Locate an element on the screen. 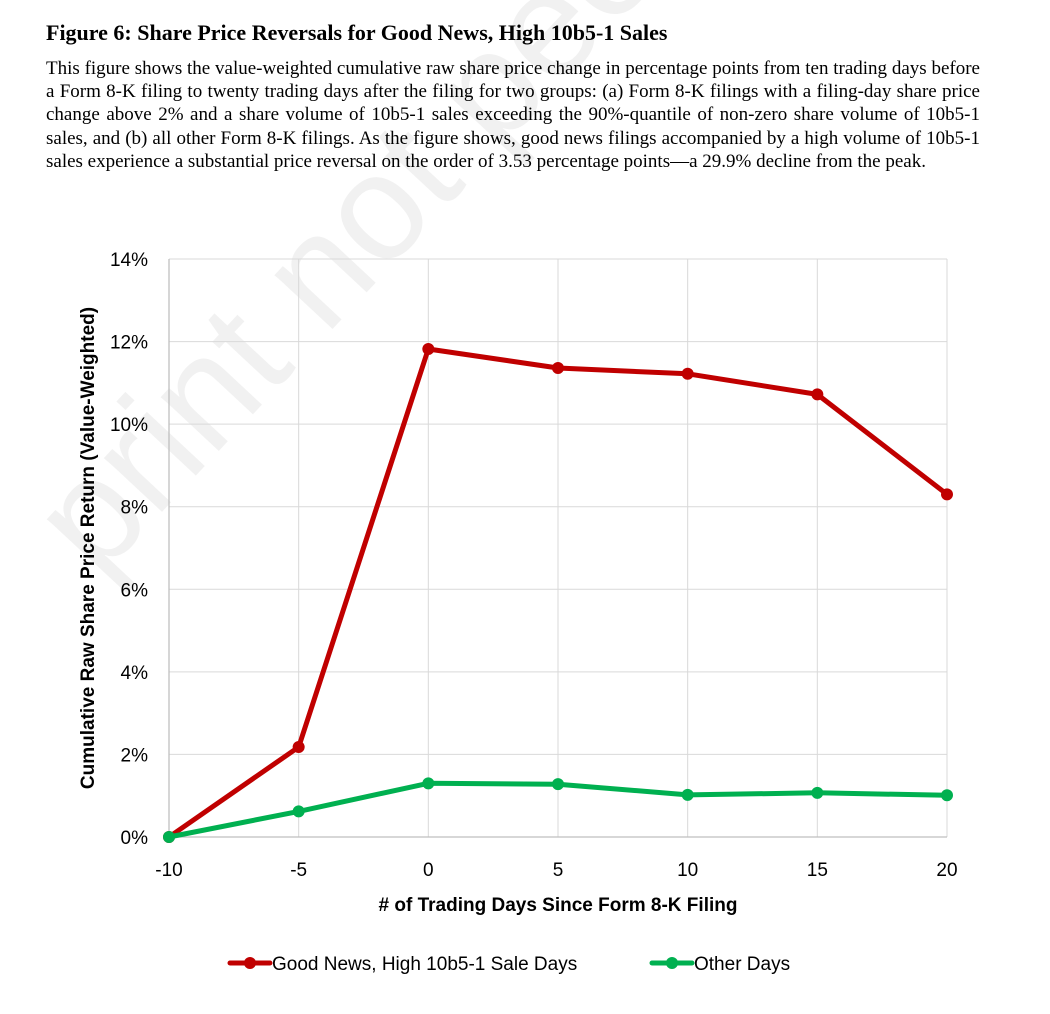  legend-label: Good News, High 10b5-1 Sale Days is located at coordinates (424, 964).